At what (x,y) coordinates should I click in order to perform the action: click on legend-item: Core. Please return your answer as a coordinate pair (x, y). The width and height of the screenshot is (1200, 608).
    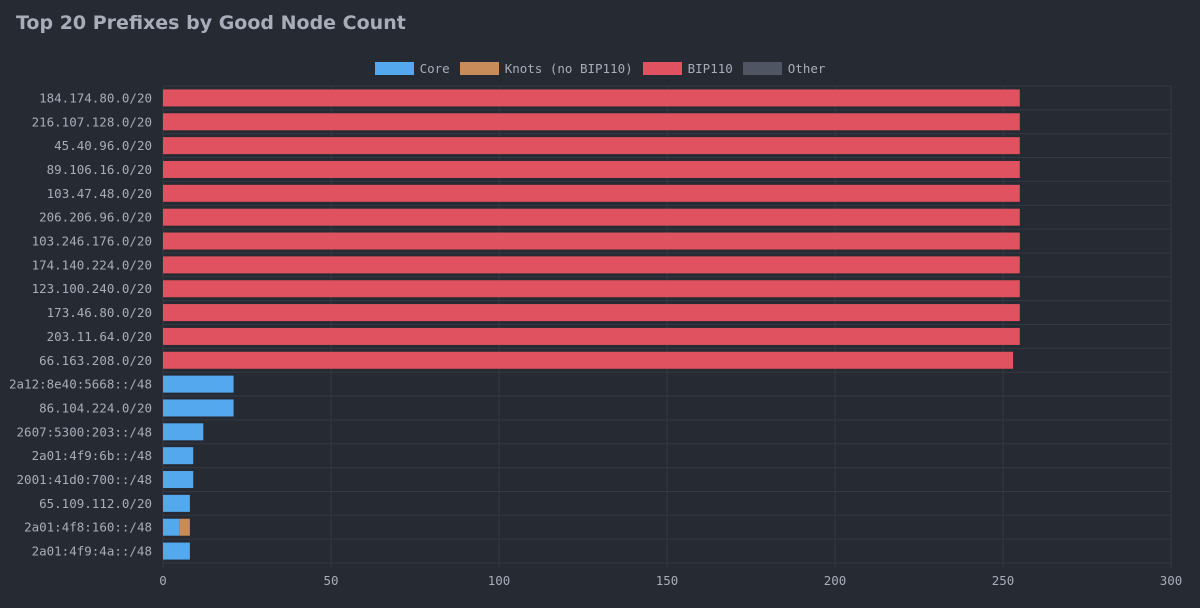
    Looking at the image, I should click on (412, 68).